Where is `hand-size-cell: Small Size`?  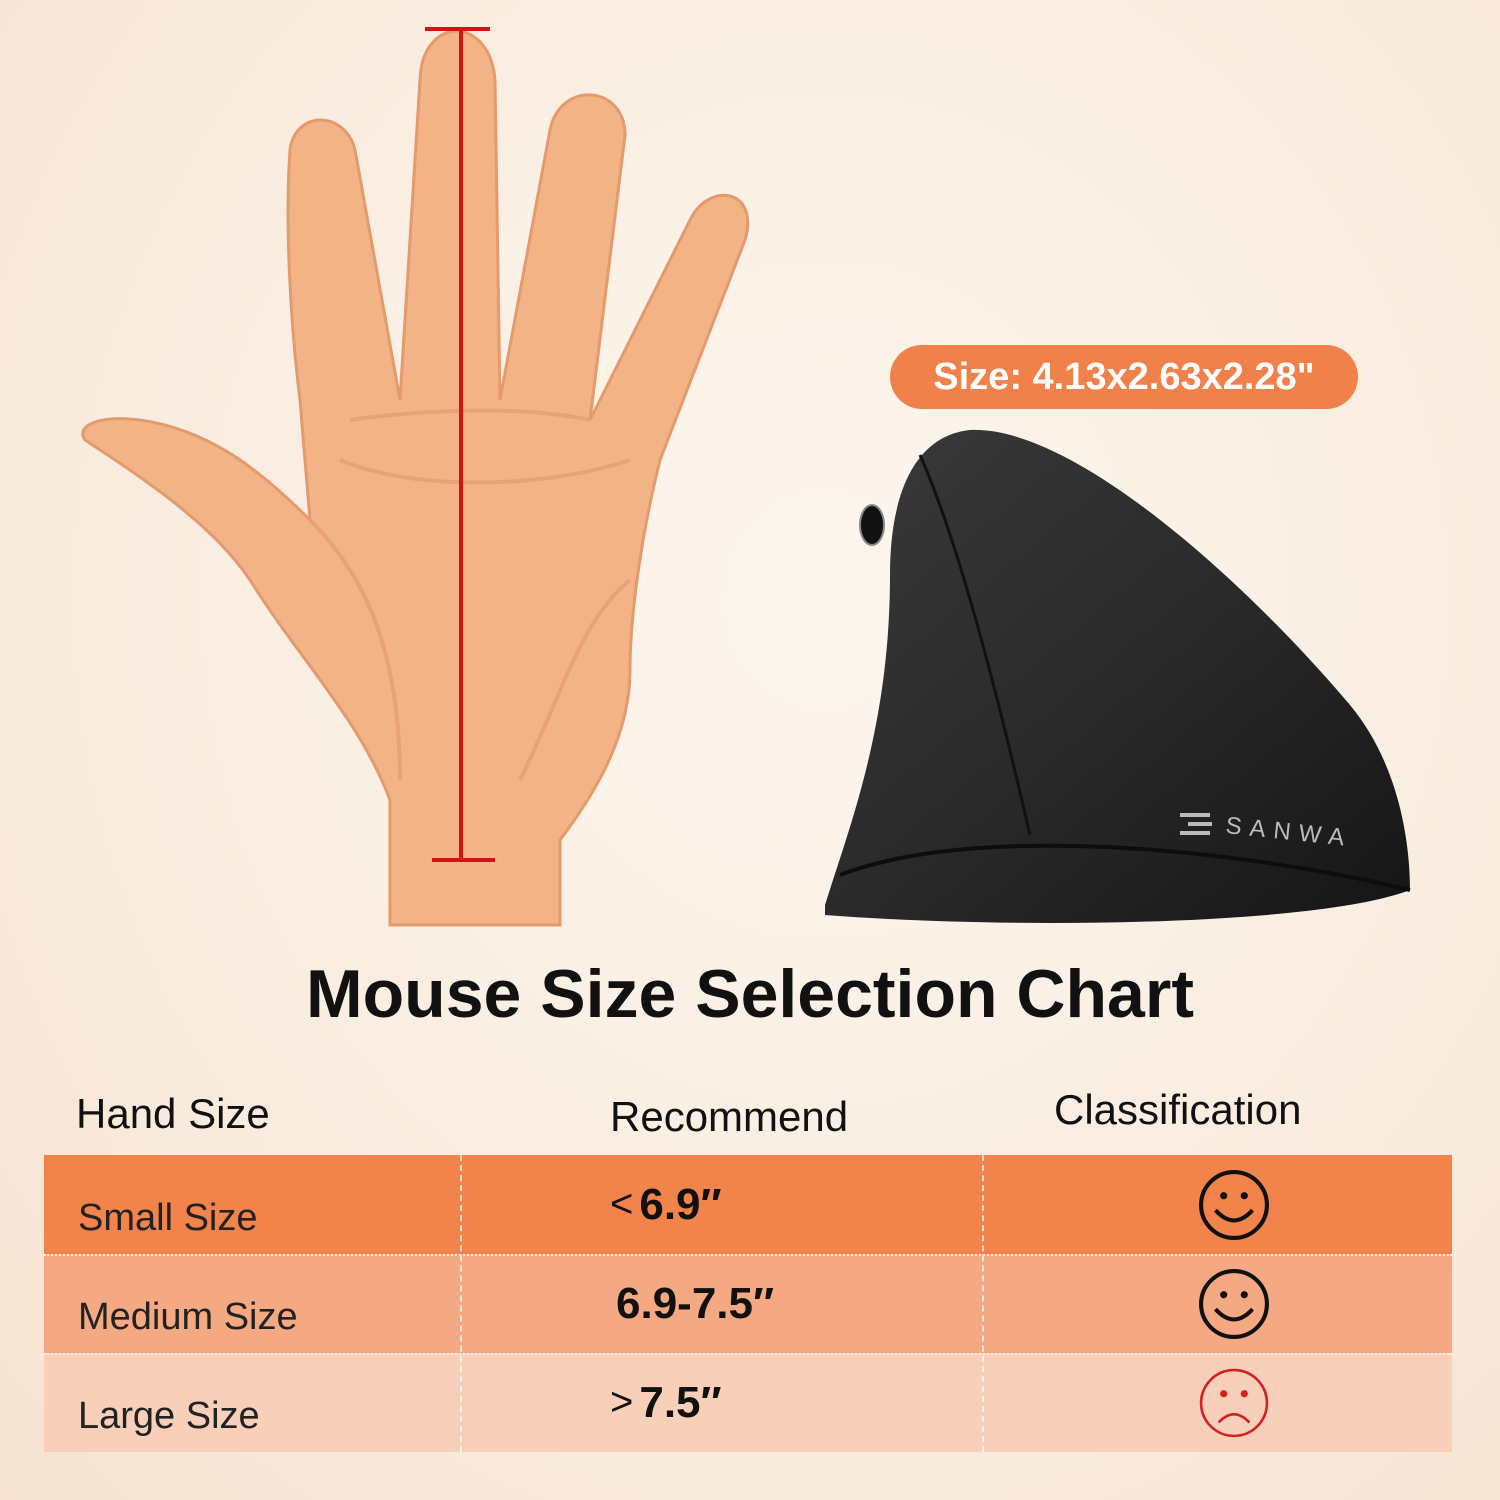 hand-size-cell: Small Size is located at coordinates (168, 1218).